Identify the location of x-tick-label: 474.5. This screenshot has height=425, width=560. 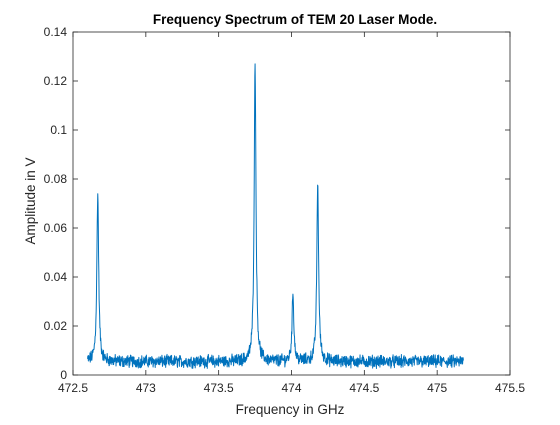
(364, 388).